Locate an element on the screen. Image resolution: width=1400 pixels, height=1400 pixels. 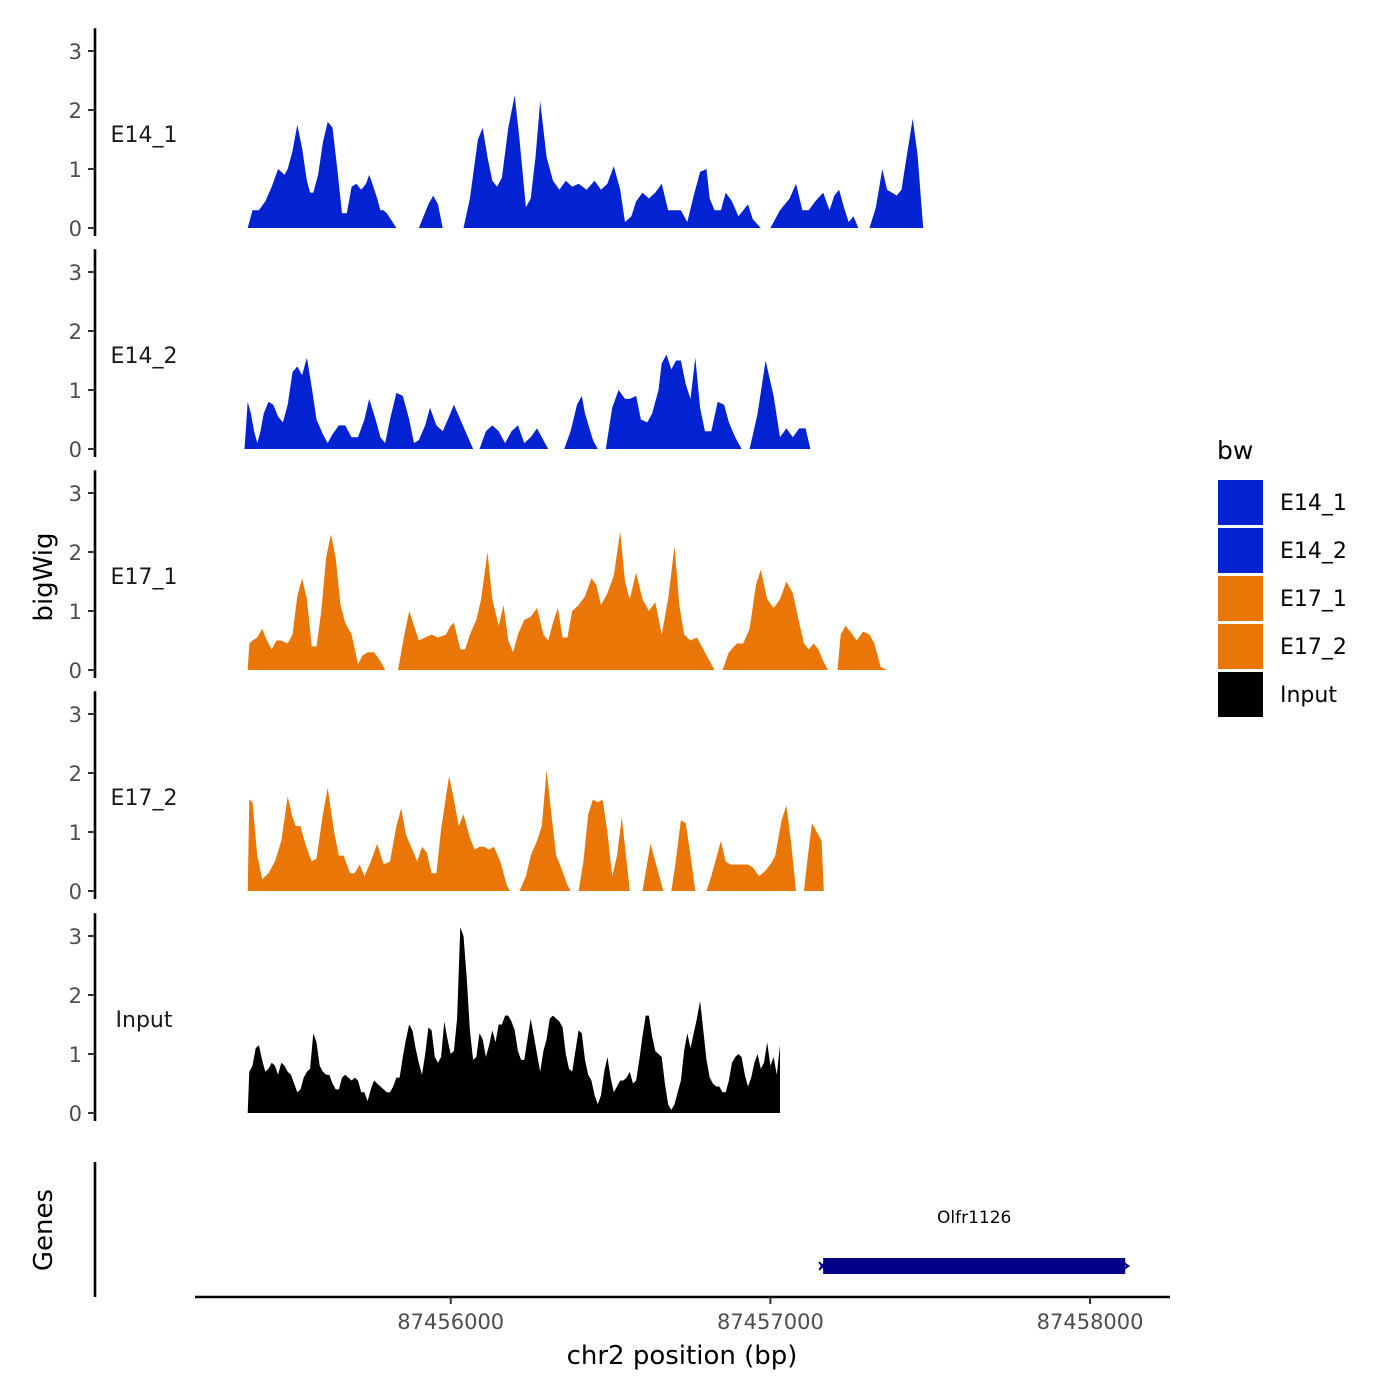
legend-items: E14_1 E14_2 E17_1 E17_2 Input is located at coordinates (1282, 598).